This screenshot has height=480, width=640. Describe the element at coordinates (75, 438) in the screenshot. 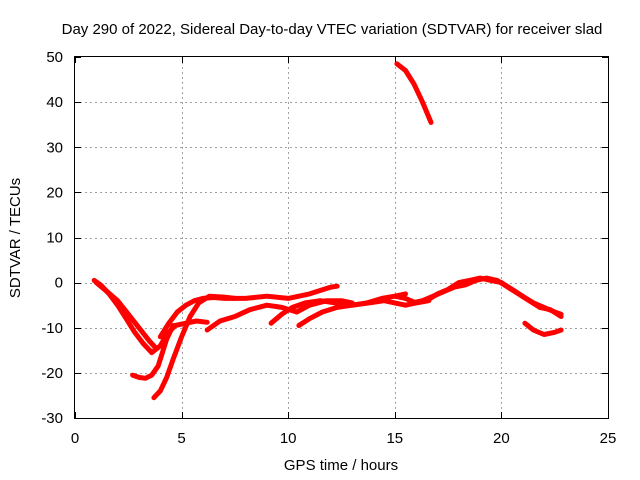

I see `x-tick-label: 0` at that location.